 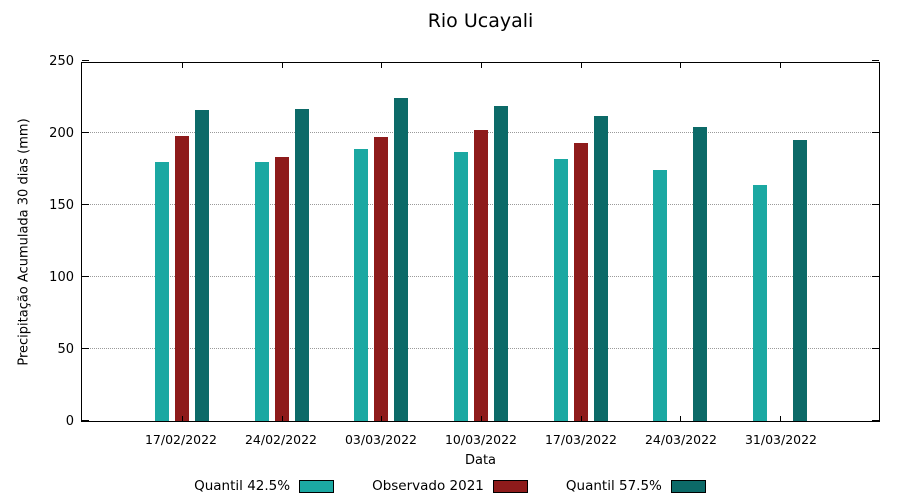 What do you see at coordinates (480, 460) in the screenshot?
I see `x-axis-label: Data` at bounding box center [480, 460].